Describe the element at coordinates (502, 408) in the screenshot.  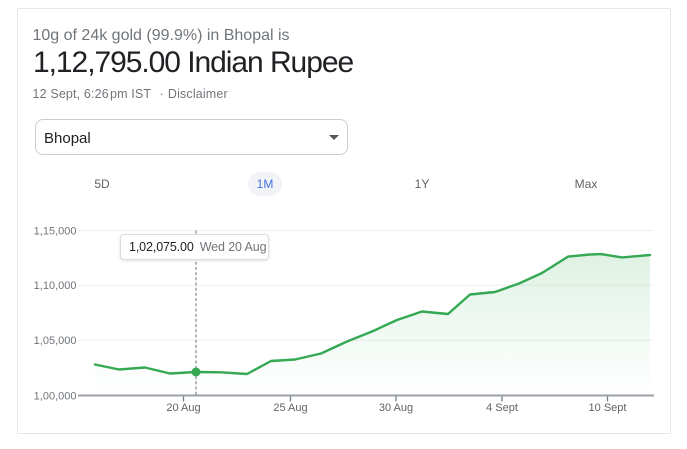
I see `svg-text: 4 Sept` at that location.